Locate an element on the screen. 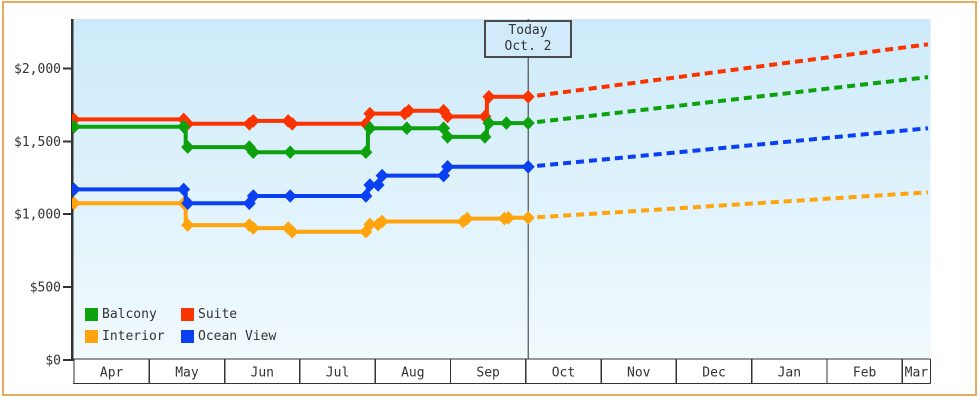 This screenshot has width=980, height=400. month-label-jan: Jan is located at coordinates (789, 373).